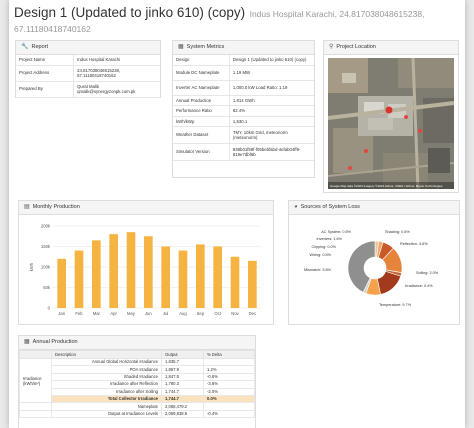 The height and width of the screenshot is (428, 474). Describe the element at coordinates (31, 266) in the screenshot. I see `y-axis-label: kWh` at that location.